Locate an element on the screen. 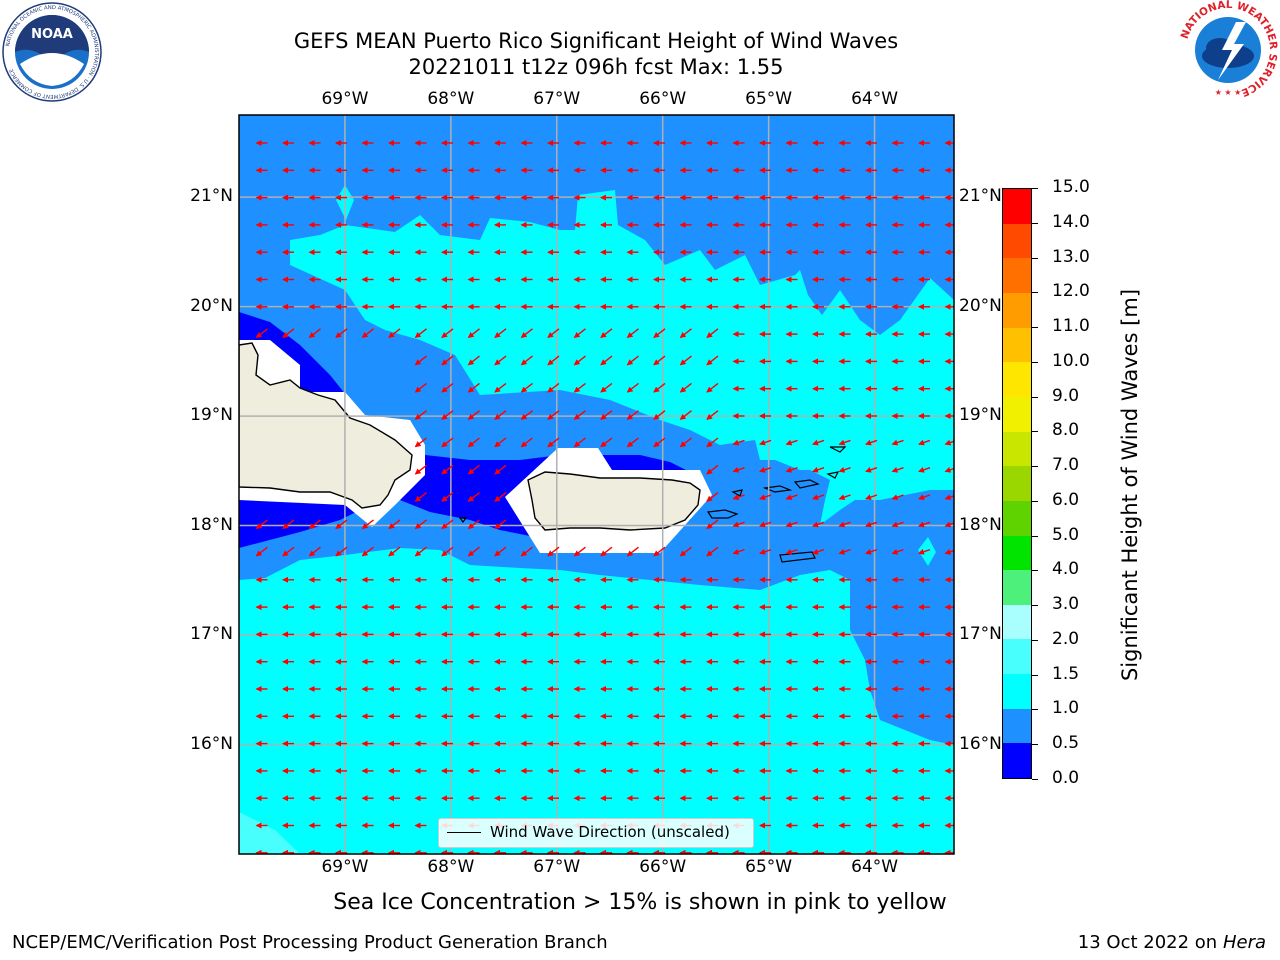 Image resolution: width=1280 pixels, height=960 pixels. lon-label-top: 69°W is located at coordinates (345, 99).